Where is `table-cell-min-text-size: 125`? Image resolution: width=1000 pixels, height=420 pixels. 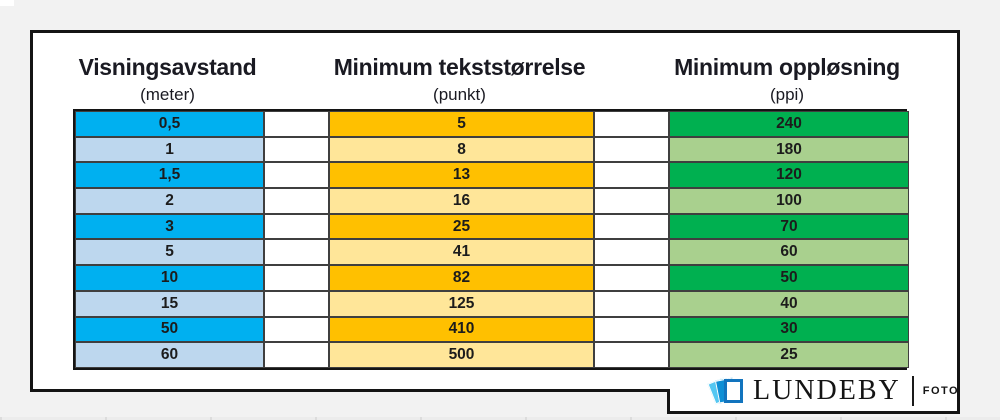 table-cell-min-text-size: 125 is located at coordinates (461, 303).